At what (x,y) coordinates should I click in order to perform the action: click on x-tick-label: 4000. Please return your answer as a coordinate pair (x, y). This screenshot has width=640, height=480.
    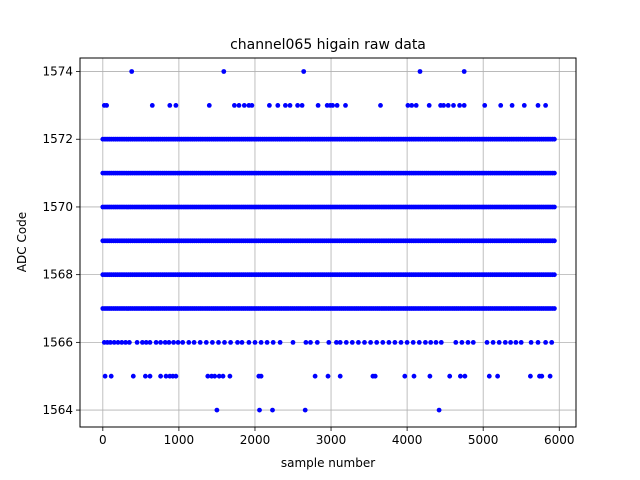
    Looking at the image, I should click on (407, 440).